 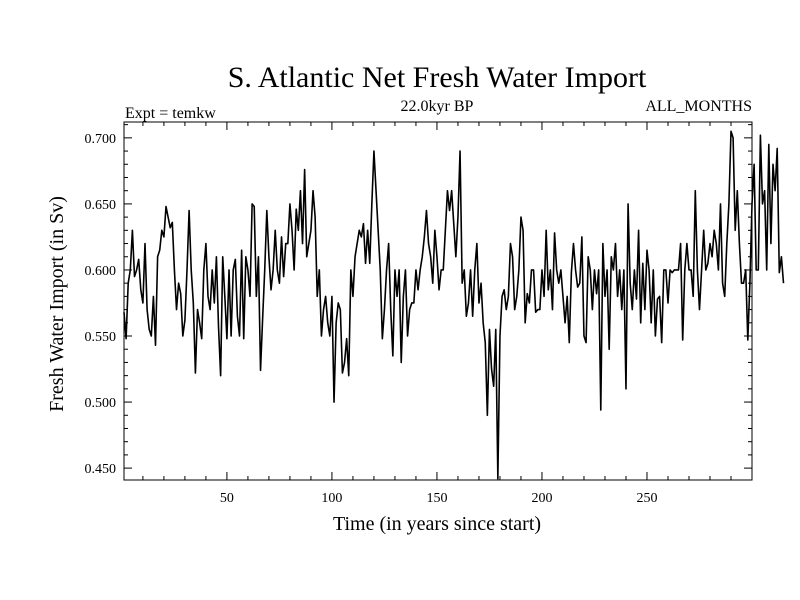 What do you see at coordinates (541, 498) in the screenshot?
I see `x-tick-label: 200` at bounding box center [541, 498].